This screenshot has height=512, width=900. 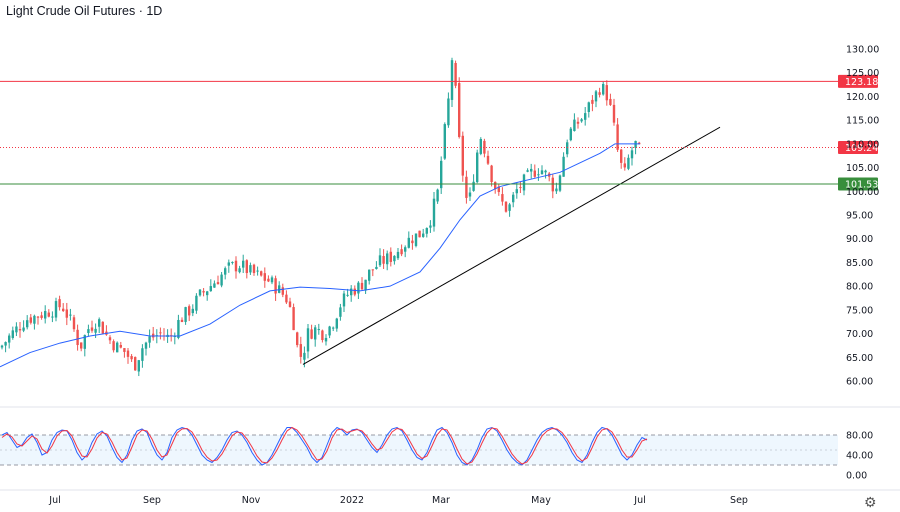 I want to click on time-tick-label: May, so click(x=541, y=500).